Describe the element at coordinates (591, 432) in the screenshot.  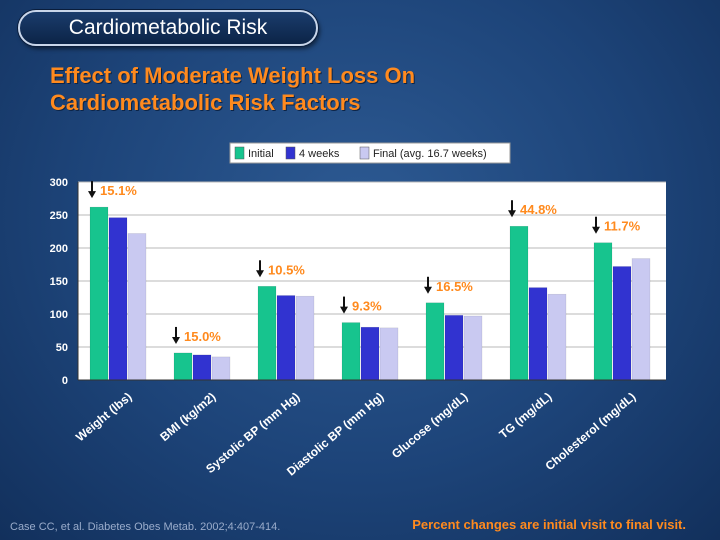
I see `x-tick-label: Cholesterol (mg/dL)` at that location.